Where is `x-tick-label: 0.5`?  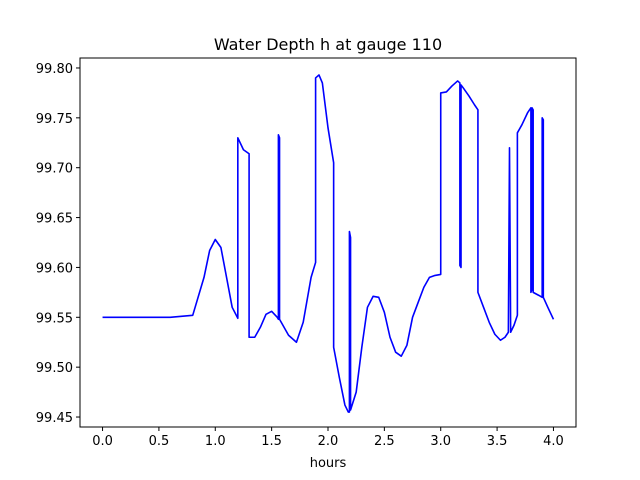
x-tick-label: 0.5 is located at coordinates (159, 441).